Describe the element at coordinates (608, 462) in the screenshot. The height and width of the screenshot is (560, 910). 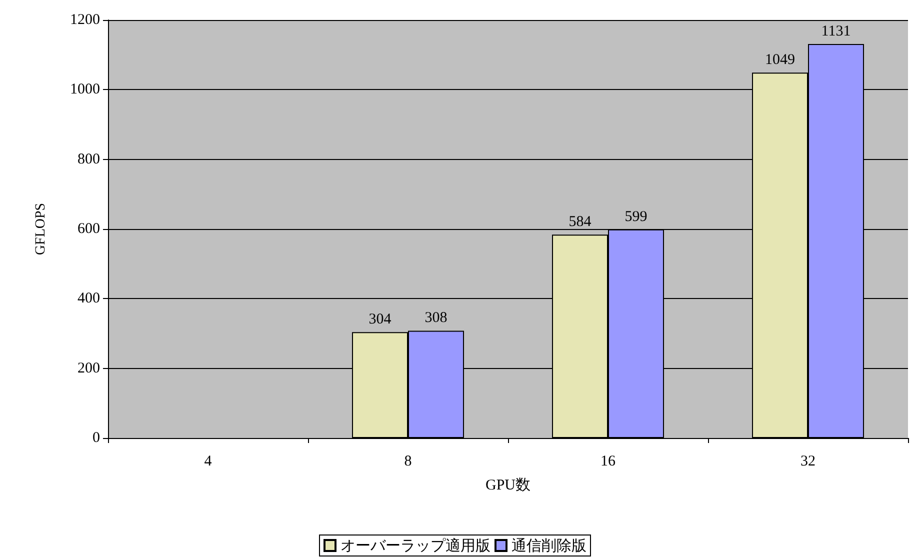
I see `x-tick-label: 16` at that location.